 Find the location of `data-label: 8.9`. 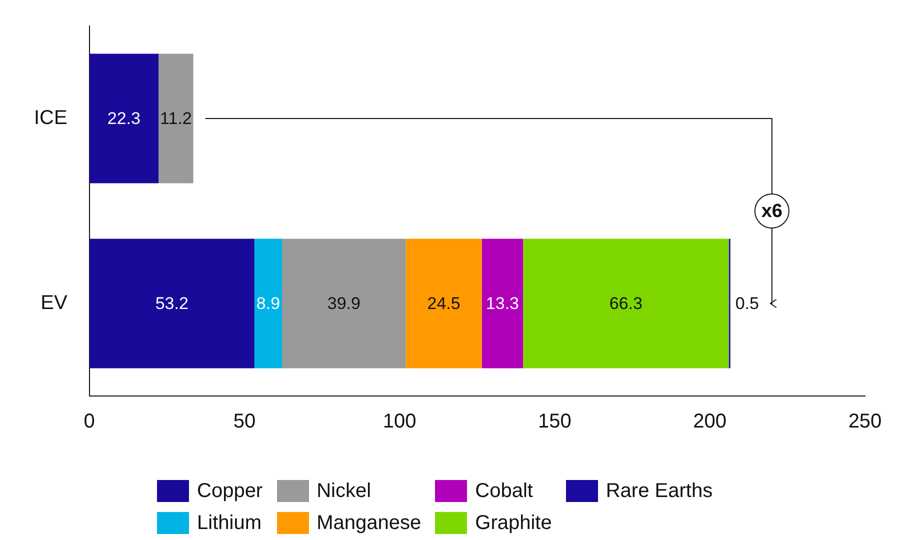

data-label: 8.9 is located at coordinates (268, 304).